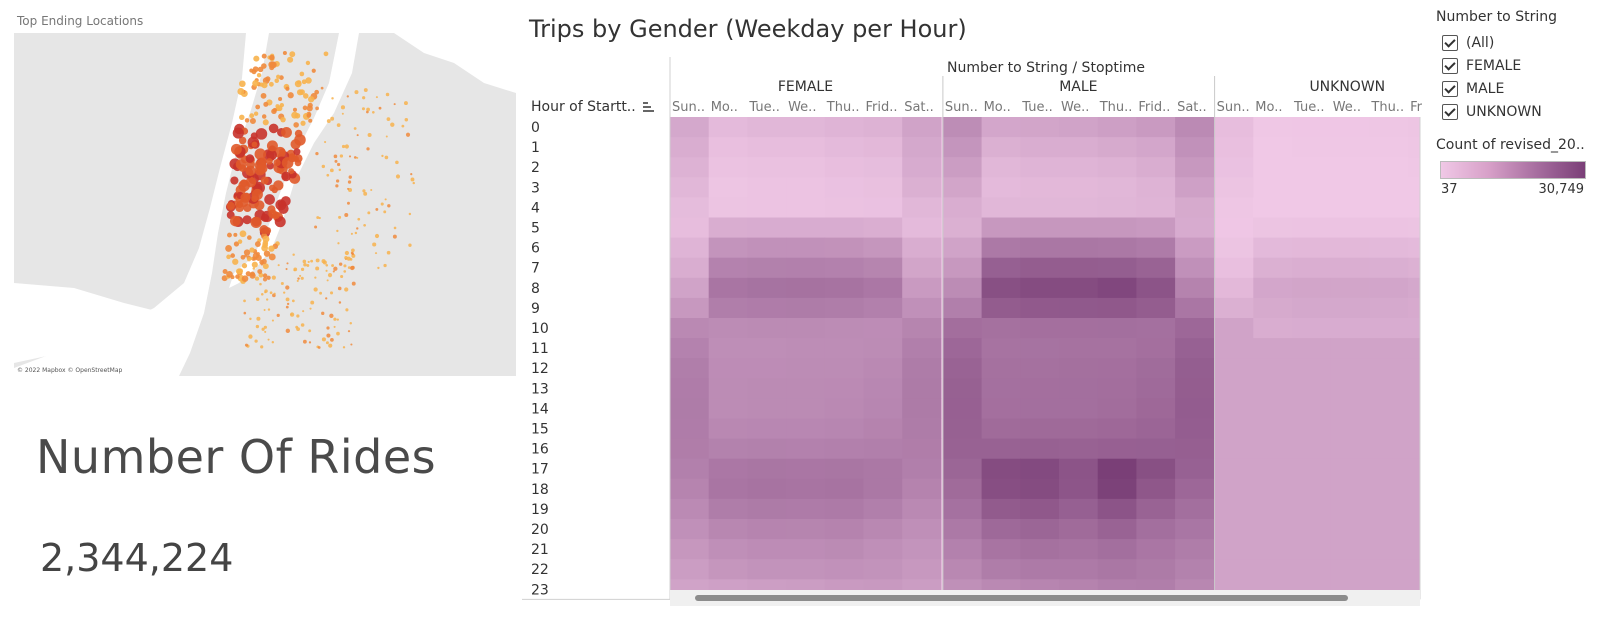 This screenshot has height=631, width=1602. I want to click on hour-label: 7, so click(535, 269).